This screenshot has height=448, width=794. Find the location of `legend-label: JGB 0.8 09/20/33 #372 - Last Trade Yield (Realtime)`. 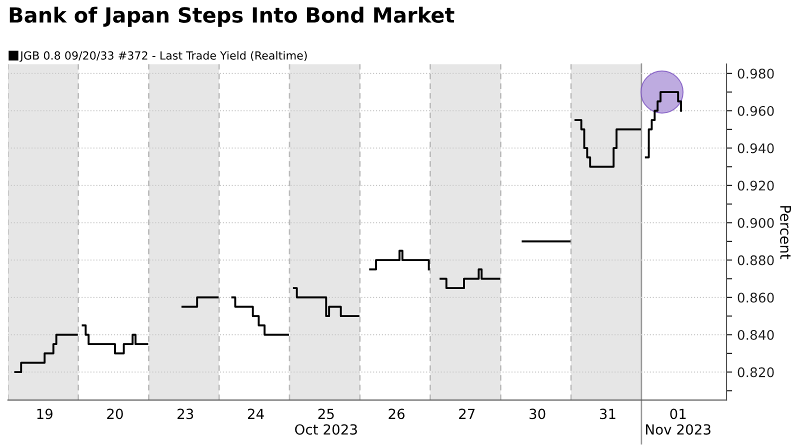

legend-label: JGB 0.8 09/20/33 #372 - Last Trade Yield (Realtime) is located at coordinates (163, 56).